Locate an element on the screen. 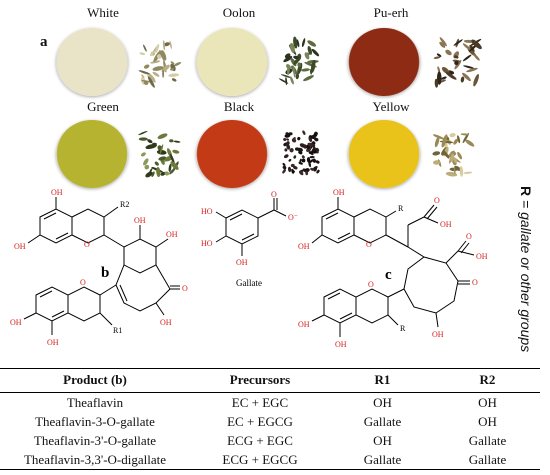  precursors-cell: EC + EGCG is located at coordinates (260, 421).